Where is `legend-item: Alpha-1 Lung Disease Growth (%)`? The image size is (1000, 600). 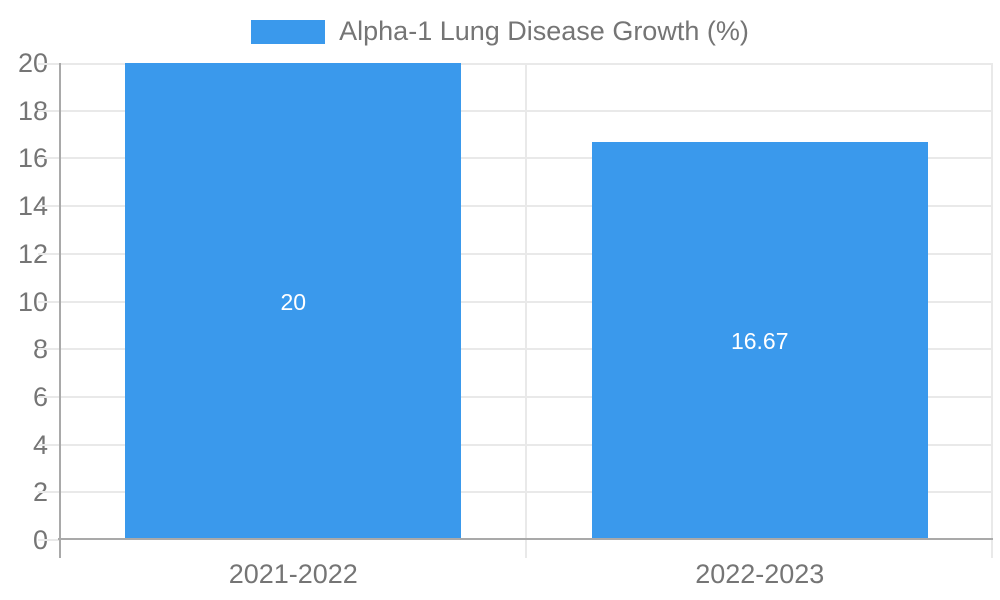 legend-item: Alpha-1 Lung Disease Growth (%) is located at coordinates (500, 31).